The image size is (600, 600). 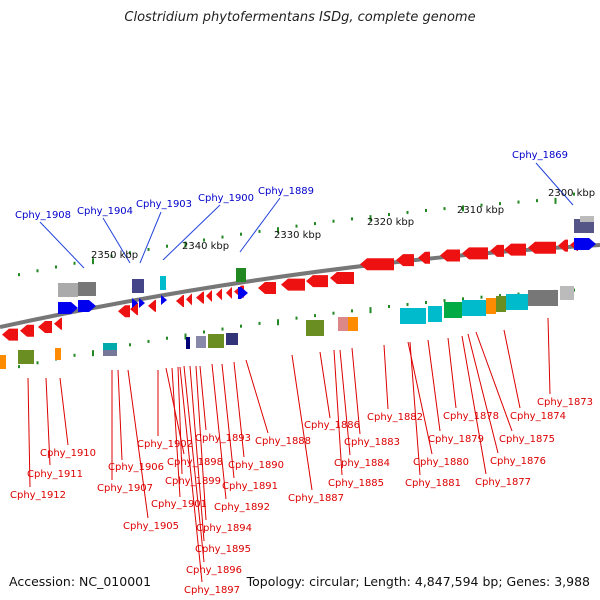 What do you see at coordinates (250, 486) in the screenshot?
I see `gene-label-bottom: Cphy_1891` at bounding box center [250, 486].